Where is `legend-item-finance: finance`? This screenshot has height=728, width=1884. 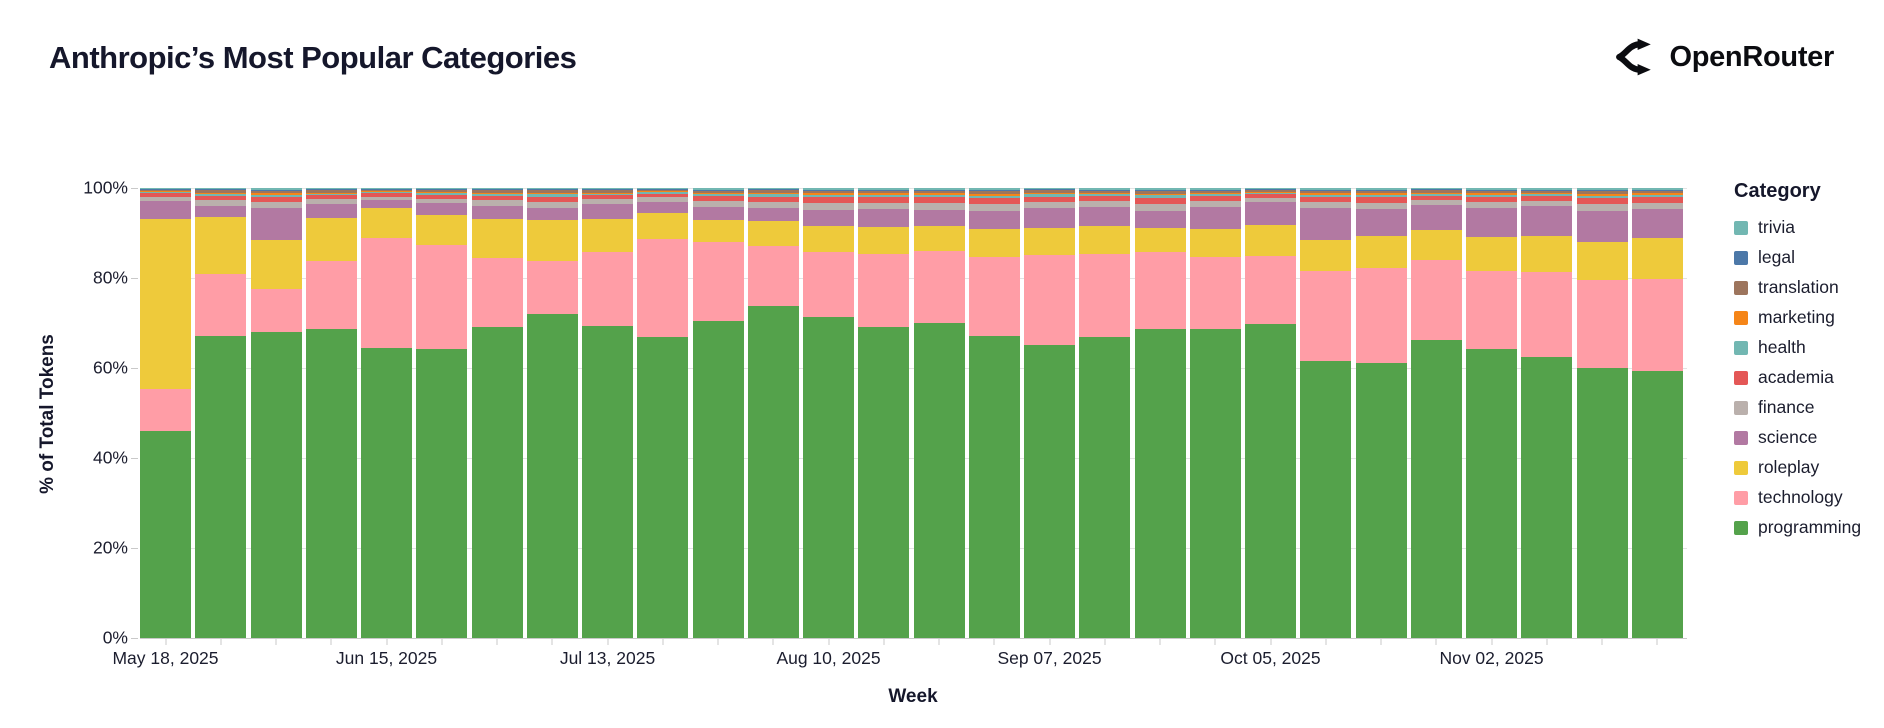
legend-item-finance: finance is located at coordinates (1808, 407).